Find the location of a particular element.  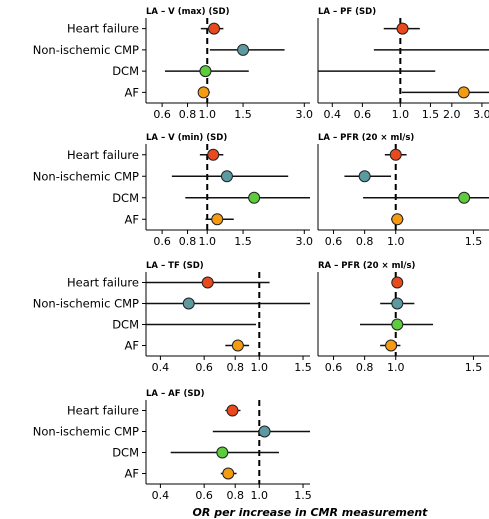

panel-2: LA – PF (SD) 0.4 0.6 1.0 1.5 2.0 3.0 is located at coordinates (403, 64).